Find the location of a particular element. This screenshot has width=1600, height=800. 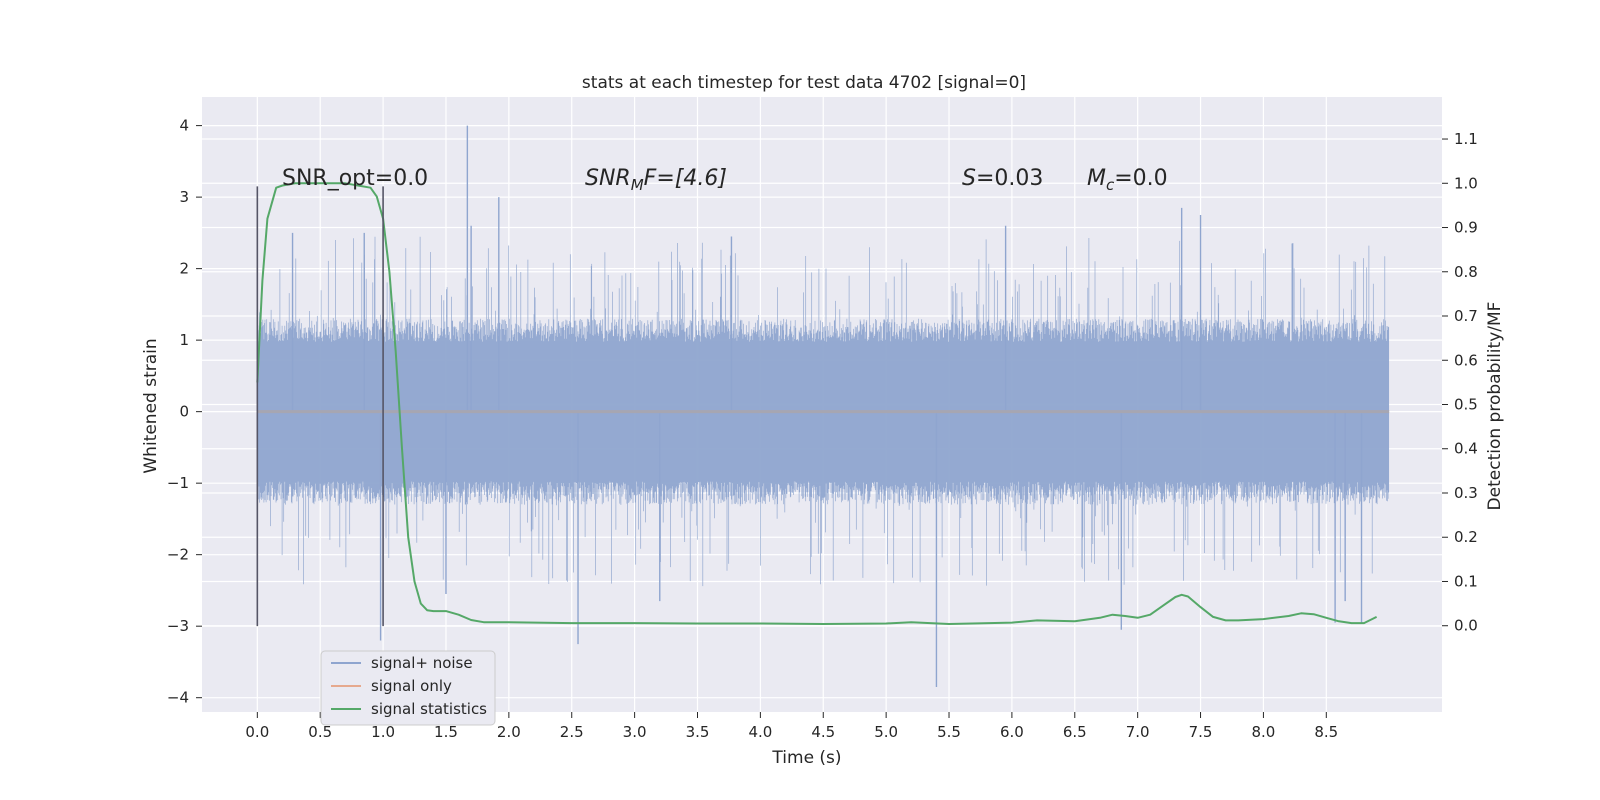

y-axis-ticks: 4 3 2 1 0 −1 −2 −3 −4 is located at coordinates (184, 412).